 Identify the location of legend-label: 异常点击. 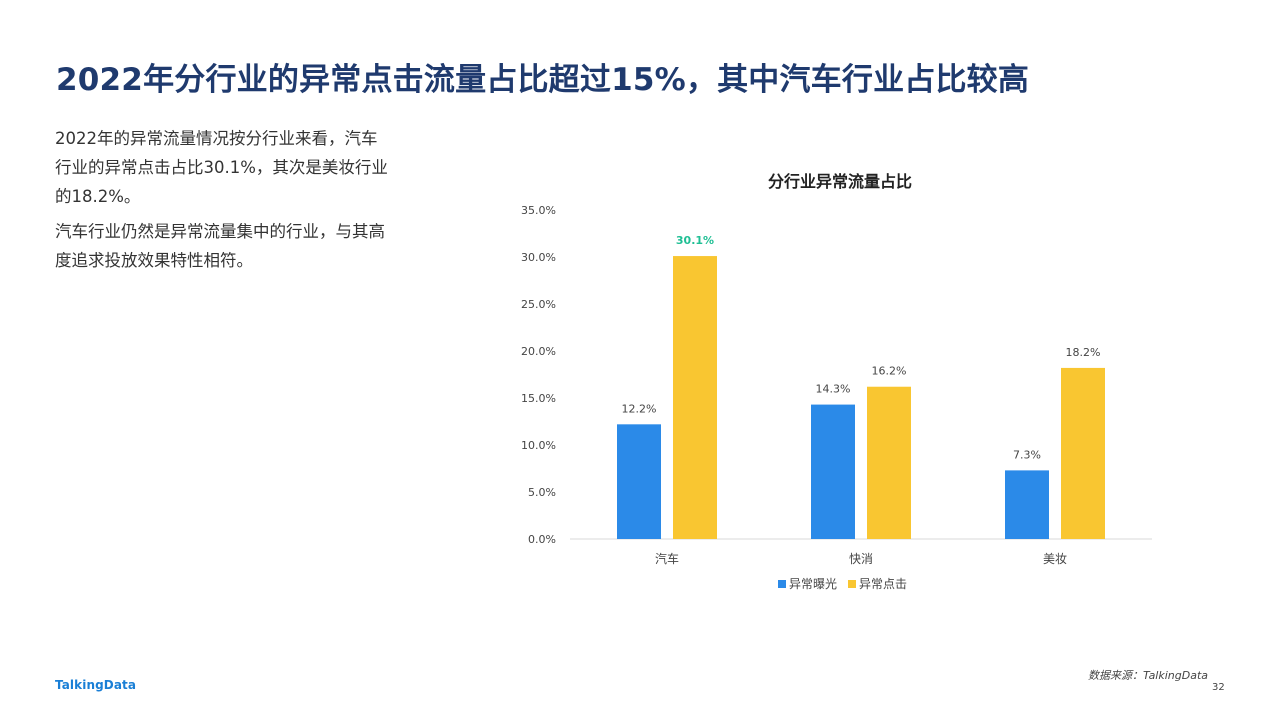
(883, 584).